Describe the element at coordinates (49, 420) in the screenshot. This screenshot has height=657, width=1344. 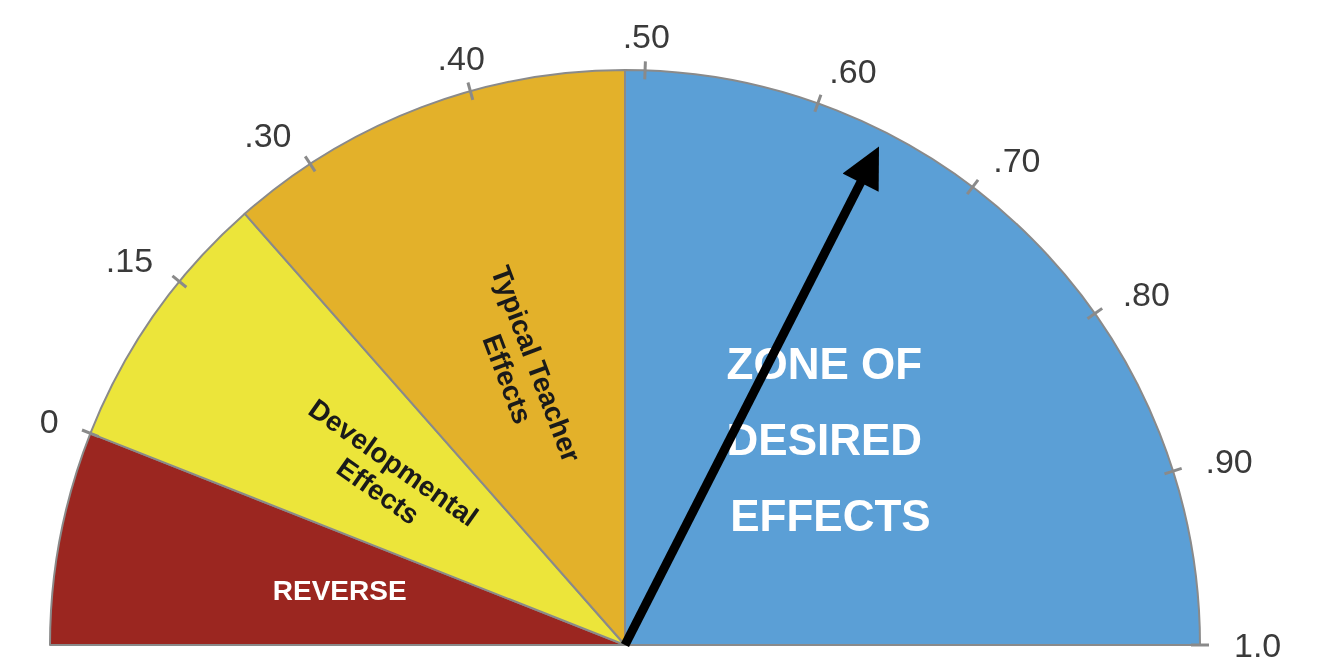
I see `text: 0` at that location.